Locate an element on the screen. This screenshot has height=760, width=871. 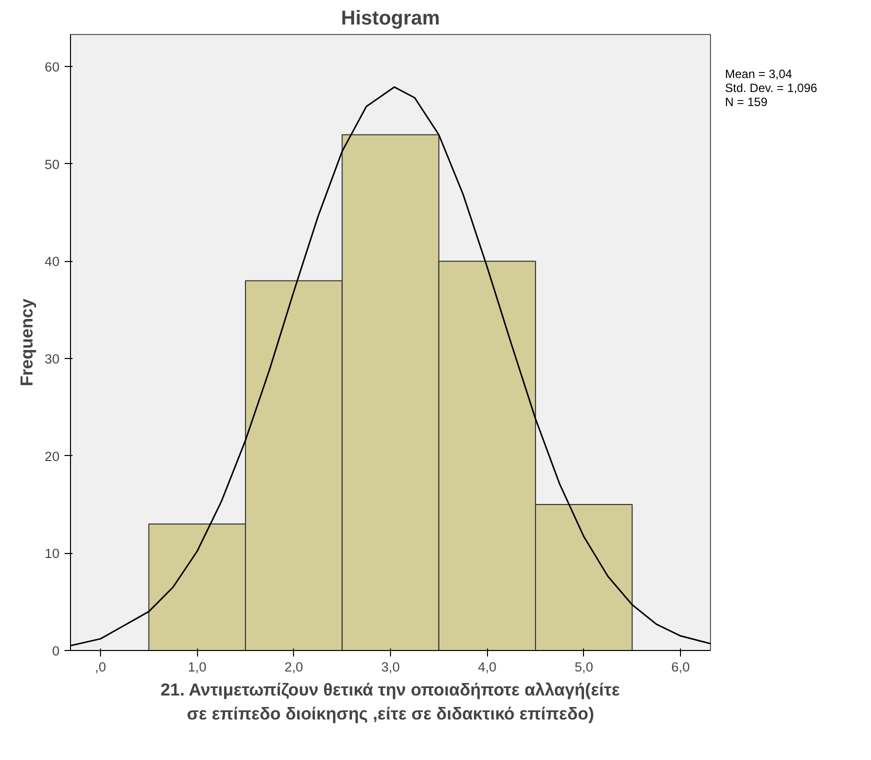
chart-title: Histogram is located at coordinates (390, 19).